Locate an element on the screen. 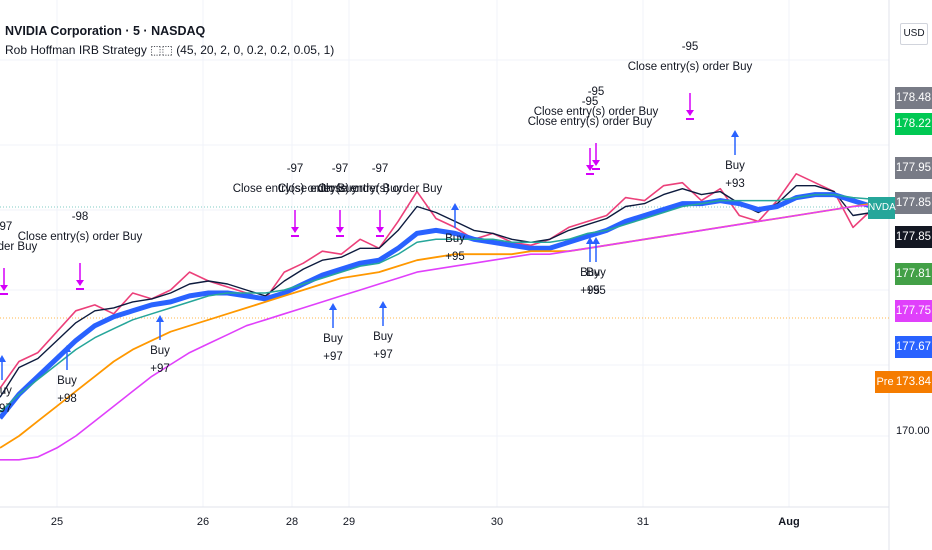 The image size is (932, 550). price-tag: 177.75 is located at coordinates (913, 311).